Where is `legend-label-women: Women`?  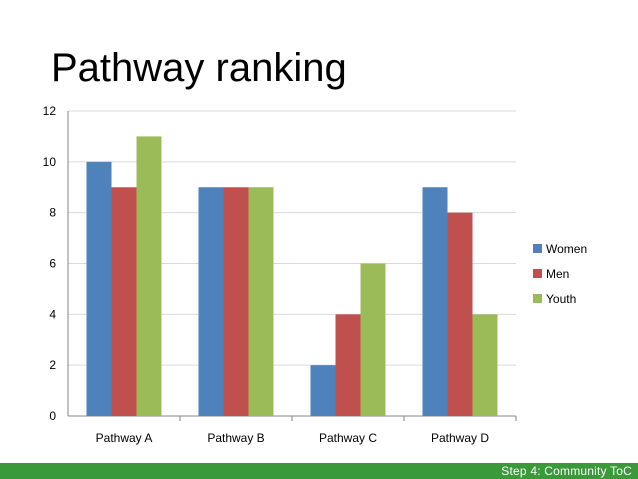 legend-label-women: Women is located at coordinates (566, 249).